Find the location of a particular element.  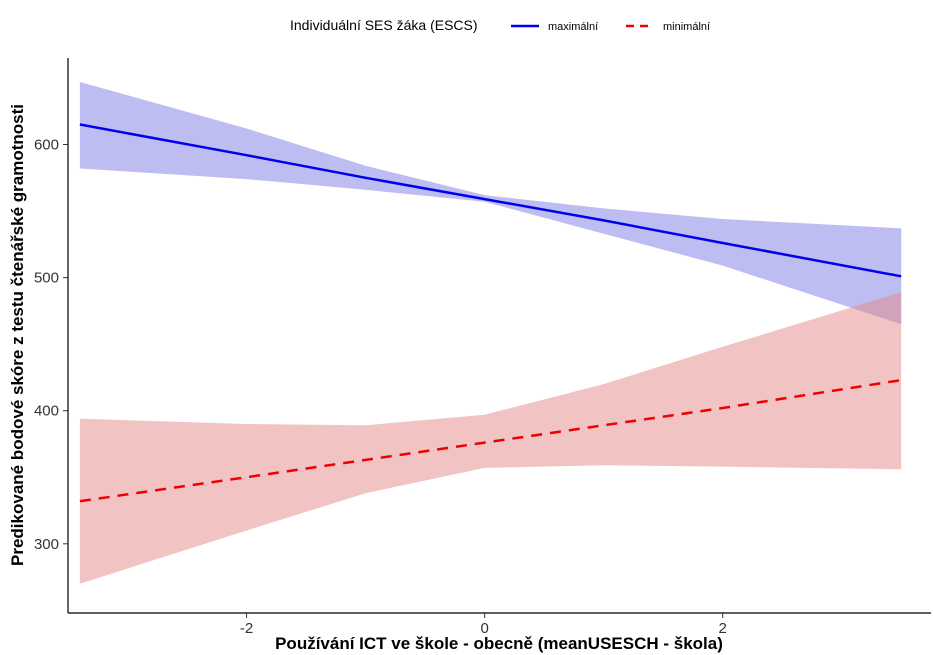

legend-label-minimalni: minimální is located at coordinates (686, 27).